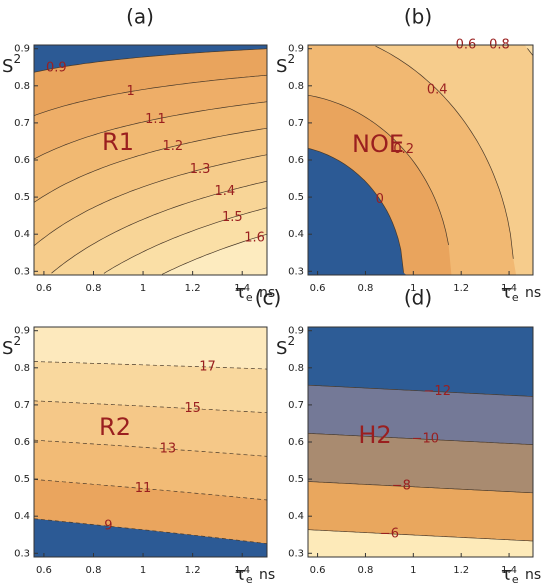 The image size is (550, 584). Describe the element at coordinates (296, 160) in the screenshot. I see `y-tick-label: 0.6` at that location.